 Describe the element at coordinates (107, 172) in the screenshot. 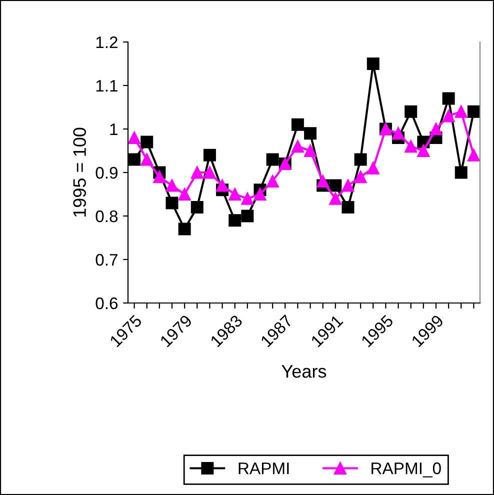

I see `y-tick-label: 0.9` at that location.